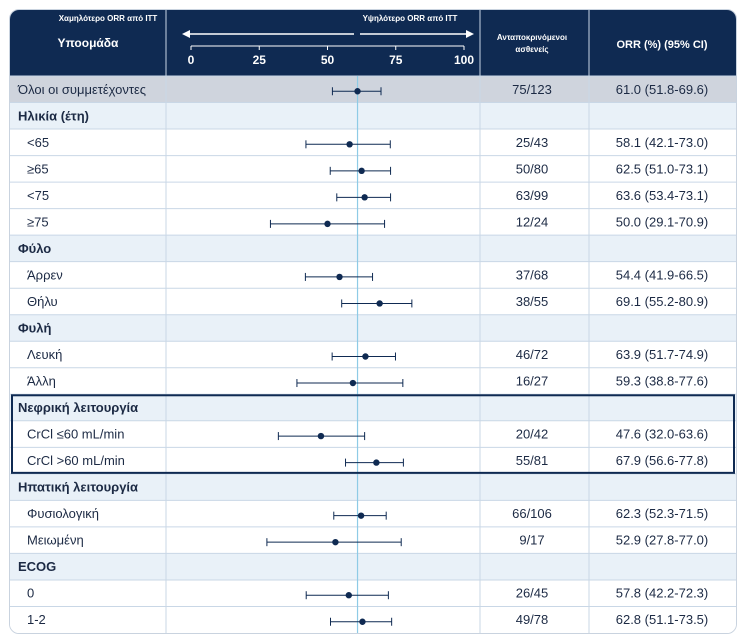  What do you see at coordinates (662, 619) in the screenshot?
I see `orr-ci-value: 62.8 (51.1-73.5)` at bounding box center [662, 619].